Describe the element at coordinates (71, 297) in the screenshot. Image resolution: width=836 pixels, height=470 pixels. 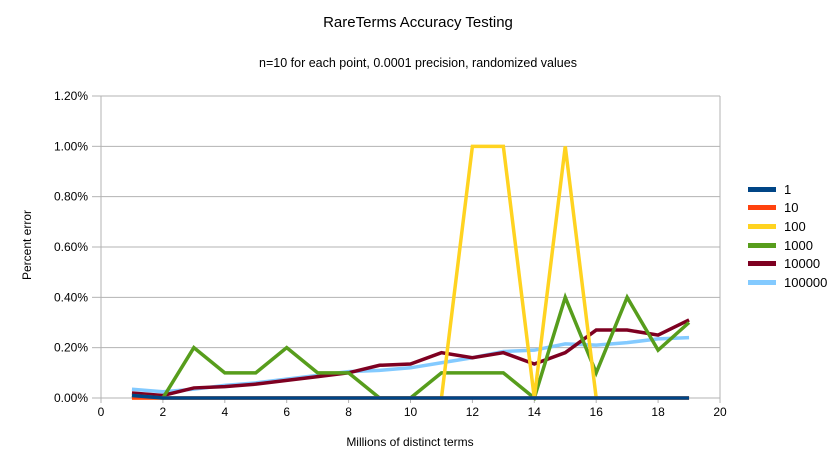
I see `y-tick-label: 0.40%` at that location.